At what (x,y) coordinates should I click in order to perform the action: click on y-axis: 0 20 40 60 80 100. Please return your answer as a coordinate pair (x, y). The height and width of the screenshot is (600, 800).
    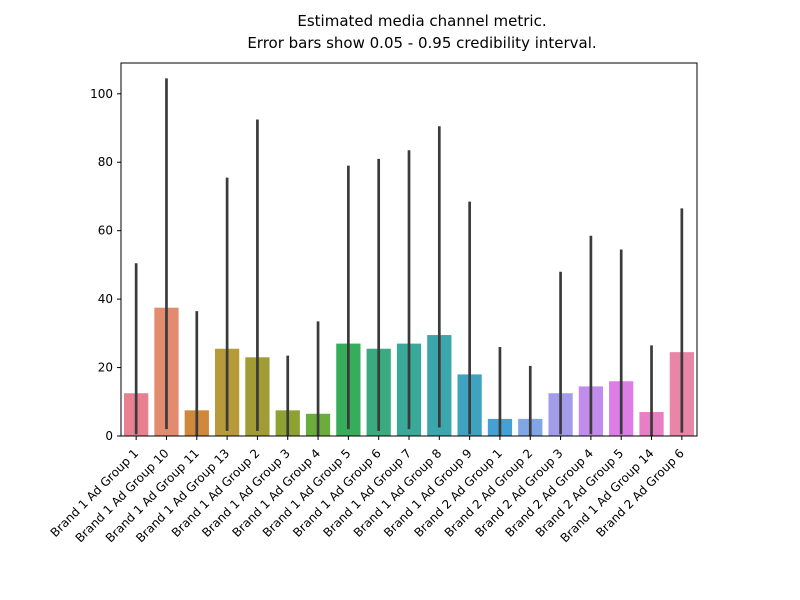
    Looking at the image, I should click on (105, 265).